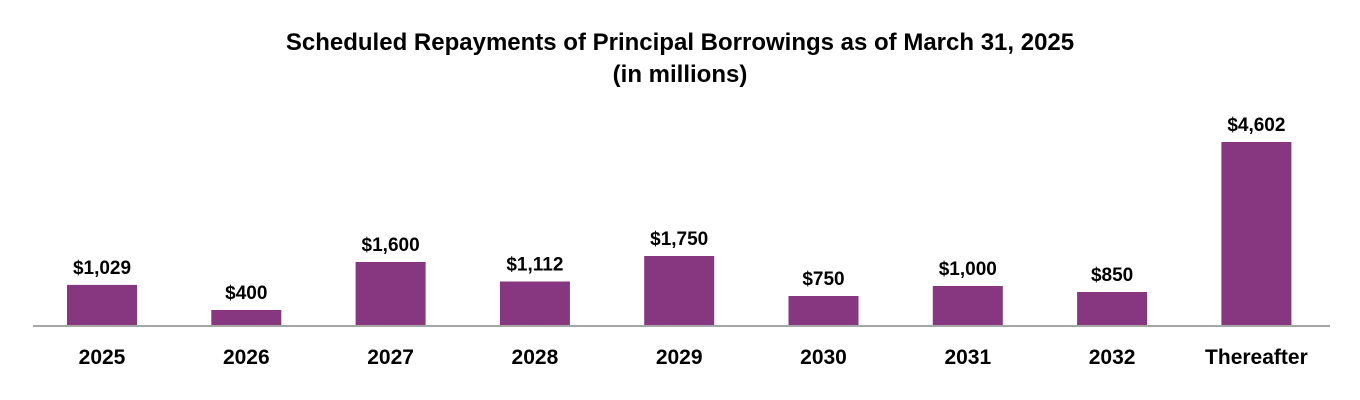 The image size is (1360, 400). What do you see at coordinates (102, 305) in the screenshot?
I see `bar-2025` at bounding box center [102, 305].